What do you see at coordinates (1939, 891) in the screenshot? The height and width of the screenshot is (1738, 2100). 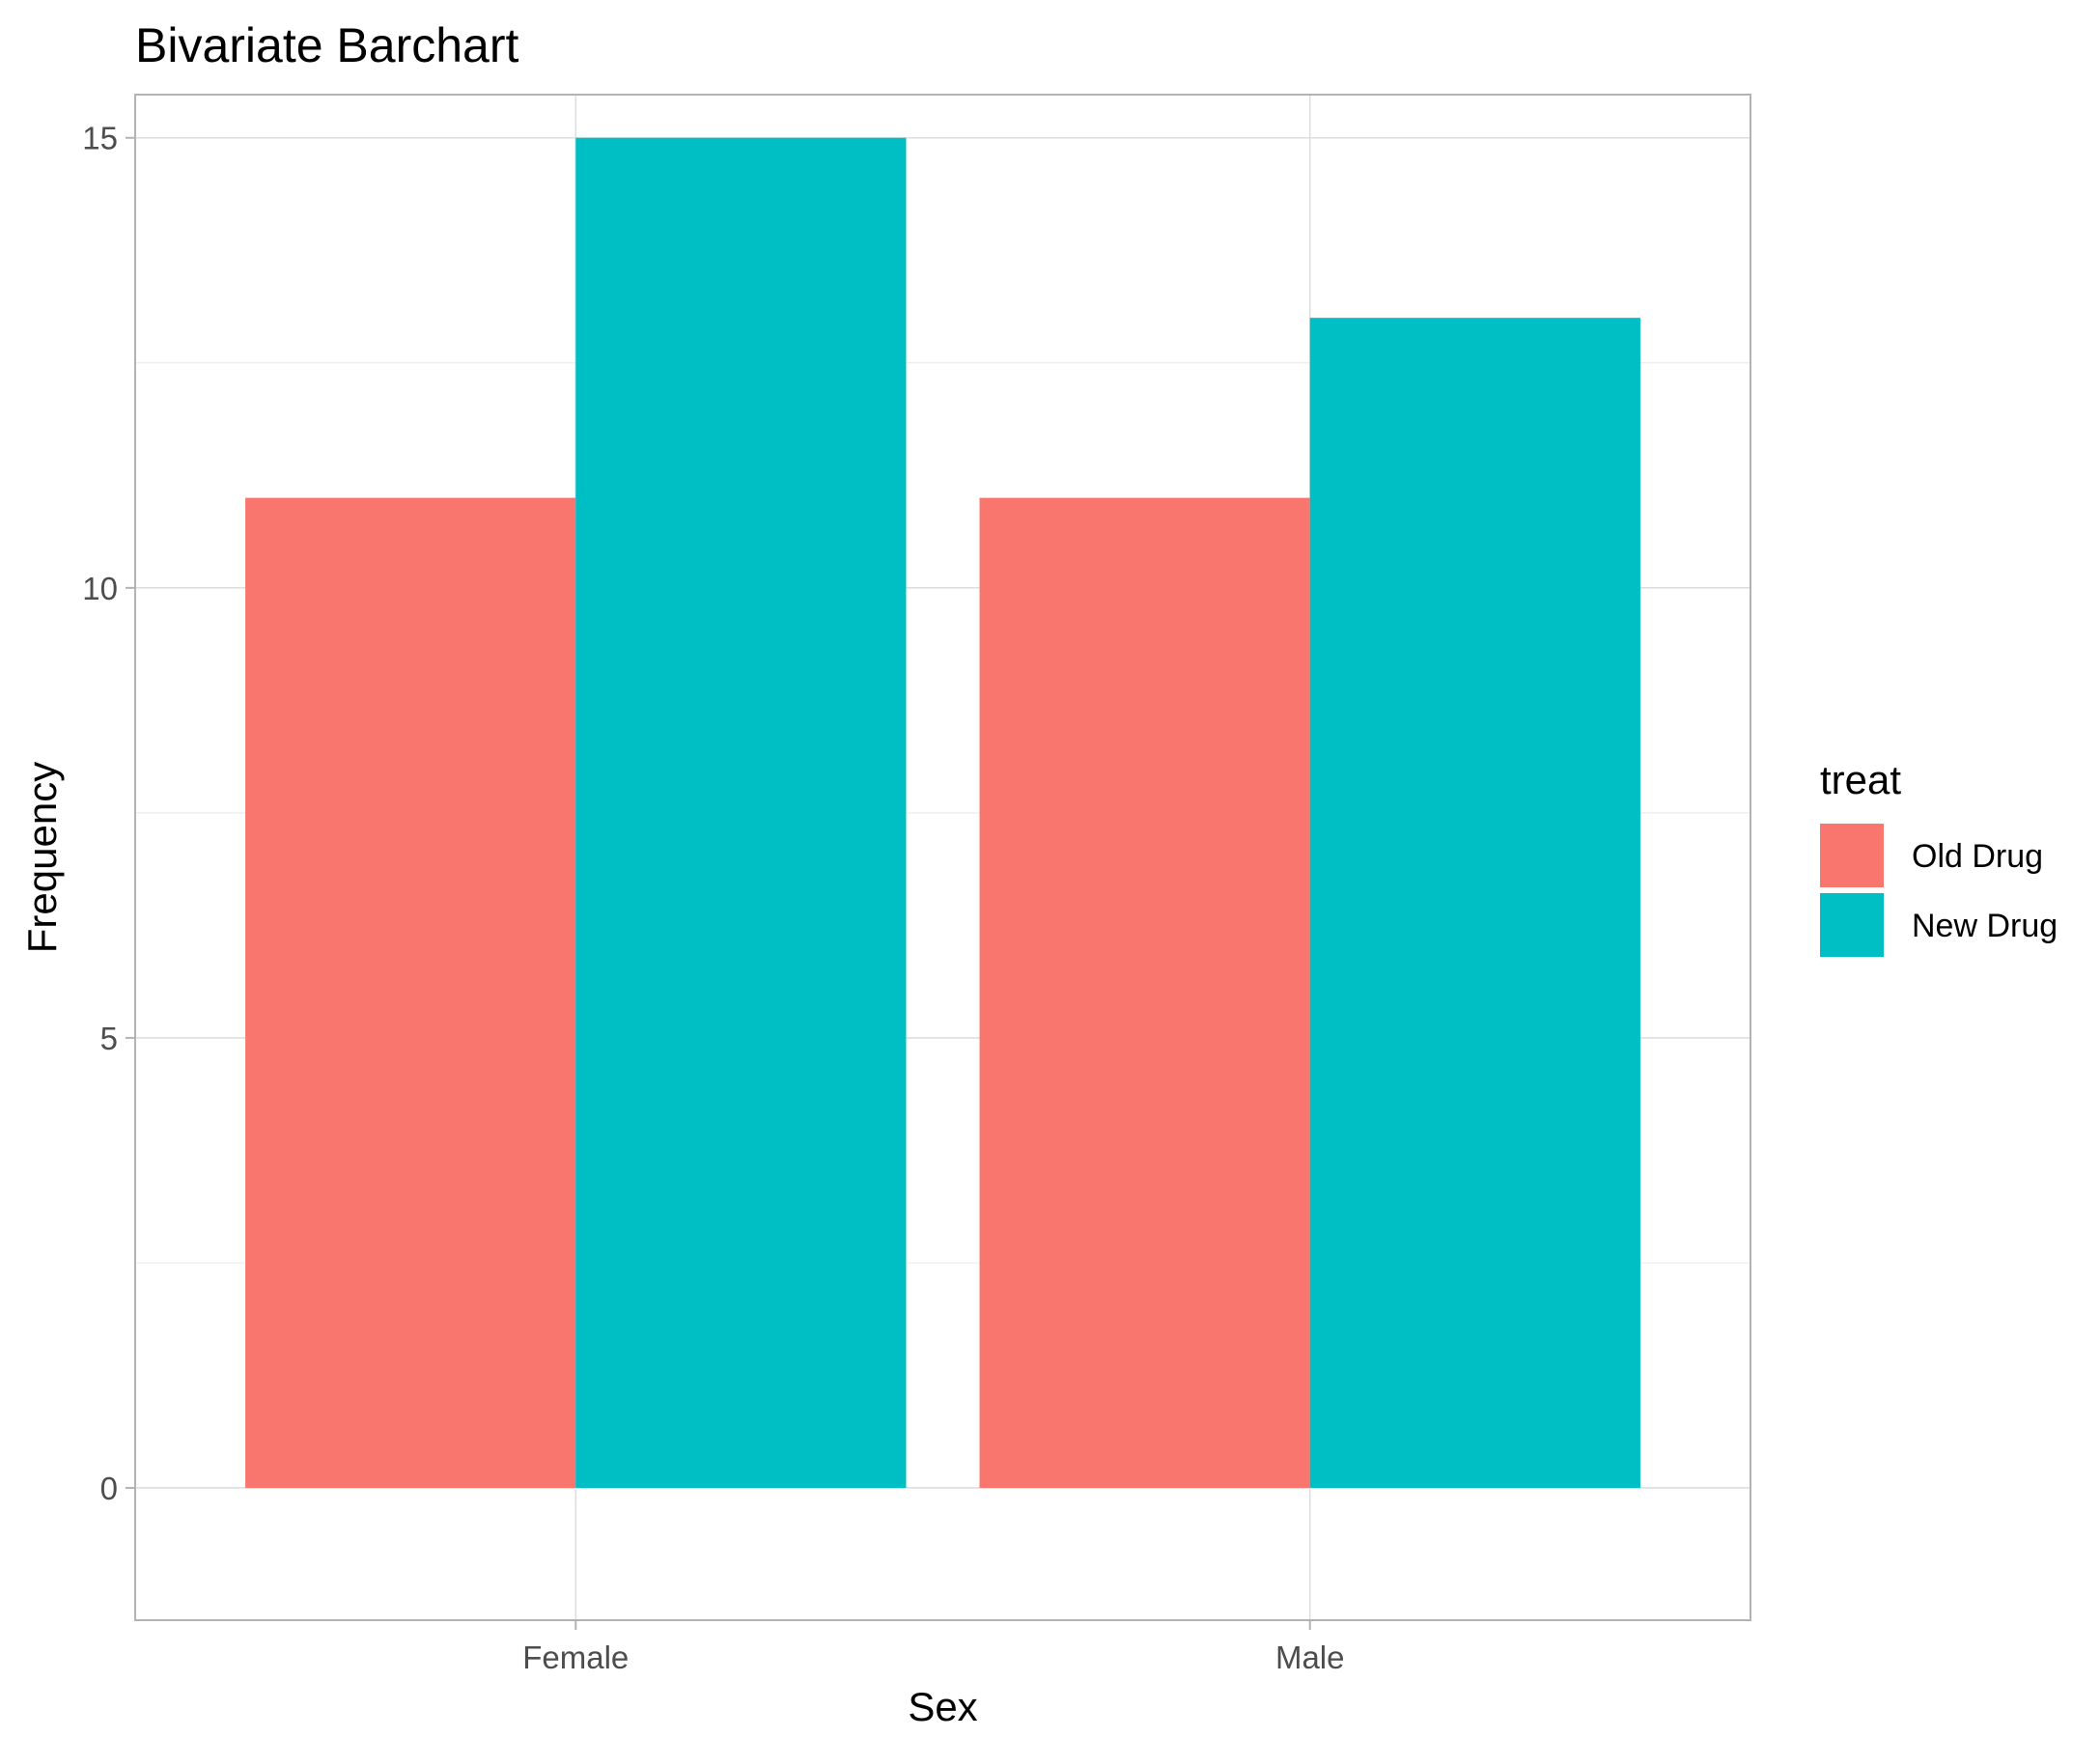 I see `legend-items: Old Drug New Drug` at bounding box center [1939, 891].